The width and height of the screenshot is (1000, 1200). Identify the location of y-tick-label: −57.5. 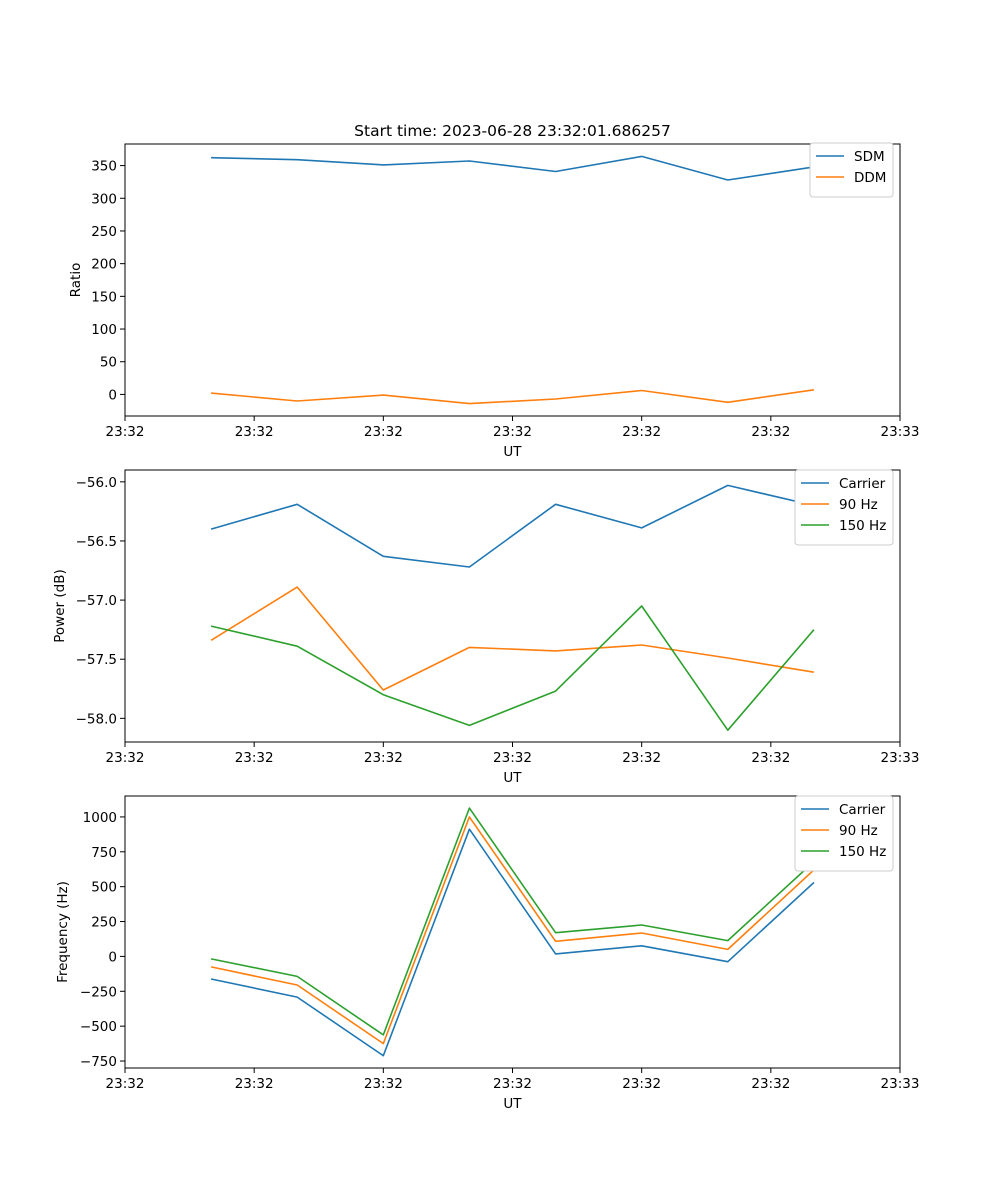
(96, 660).